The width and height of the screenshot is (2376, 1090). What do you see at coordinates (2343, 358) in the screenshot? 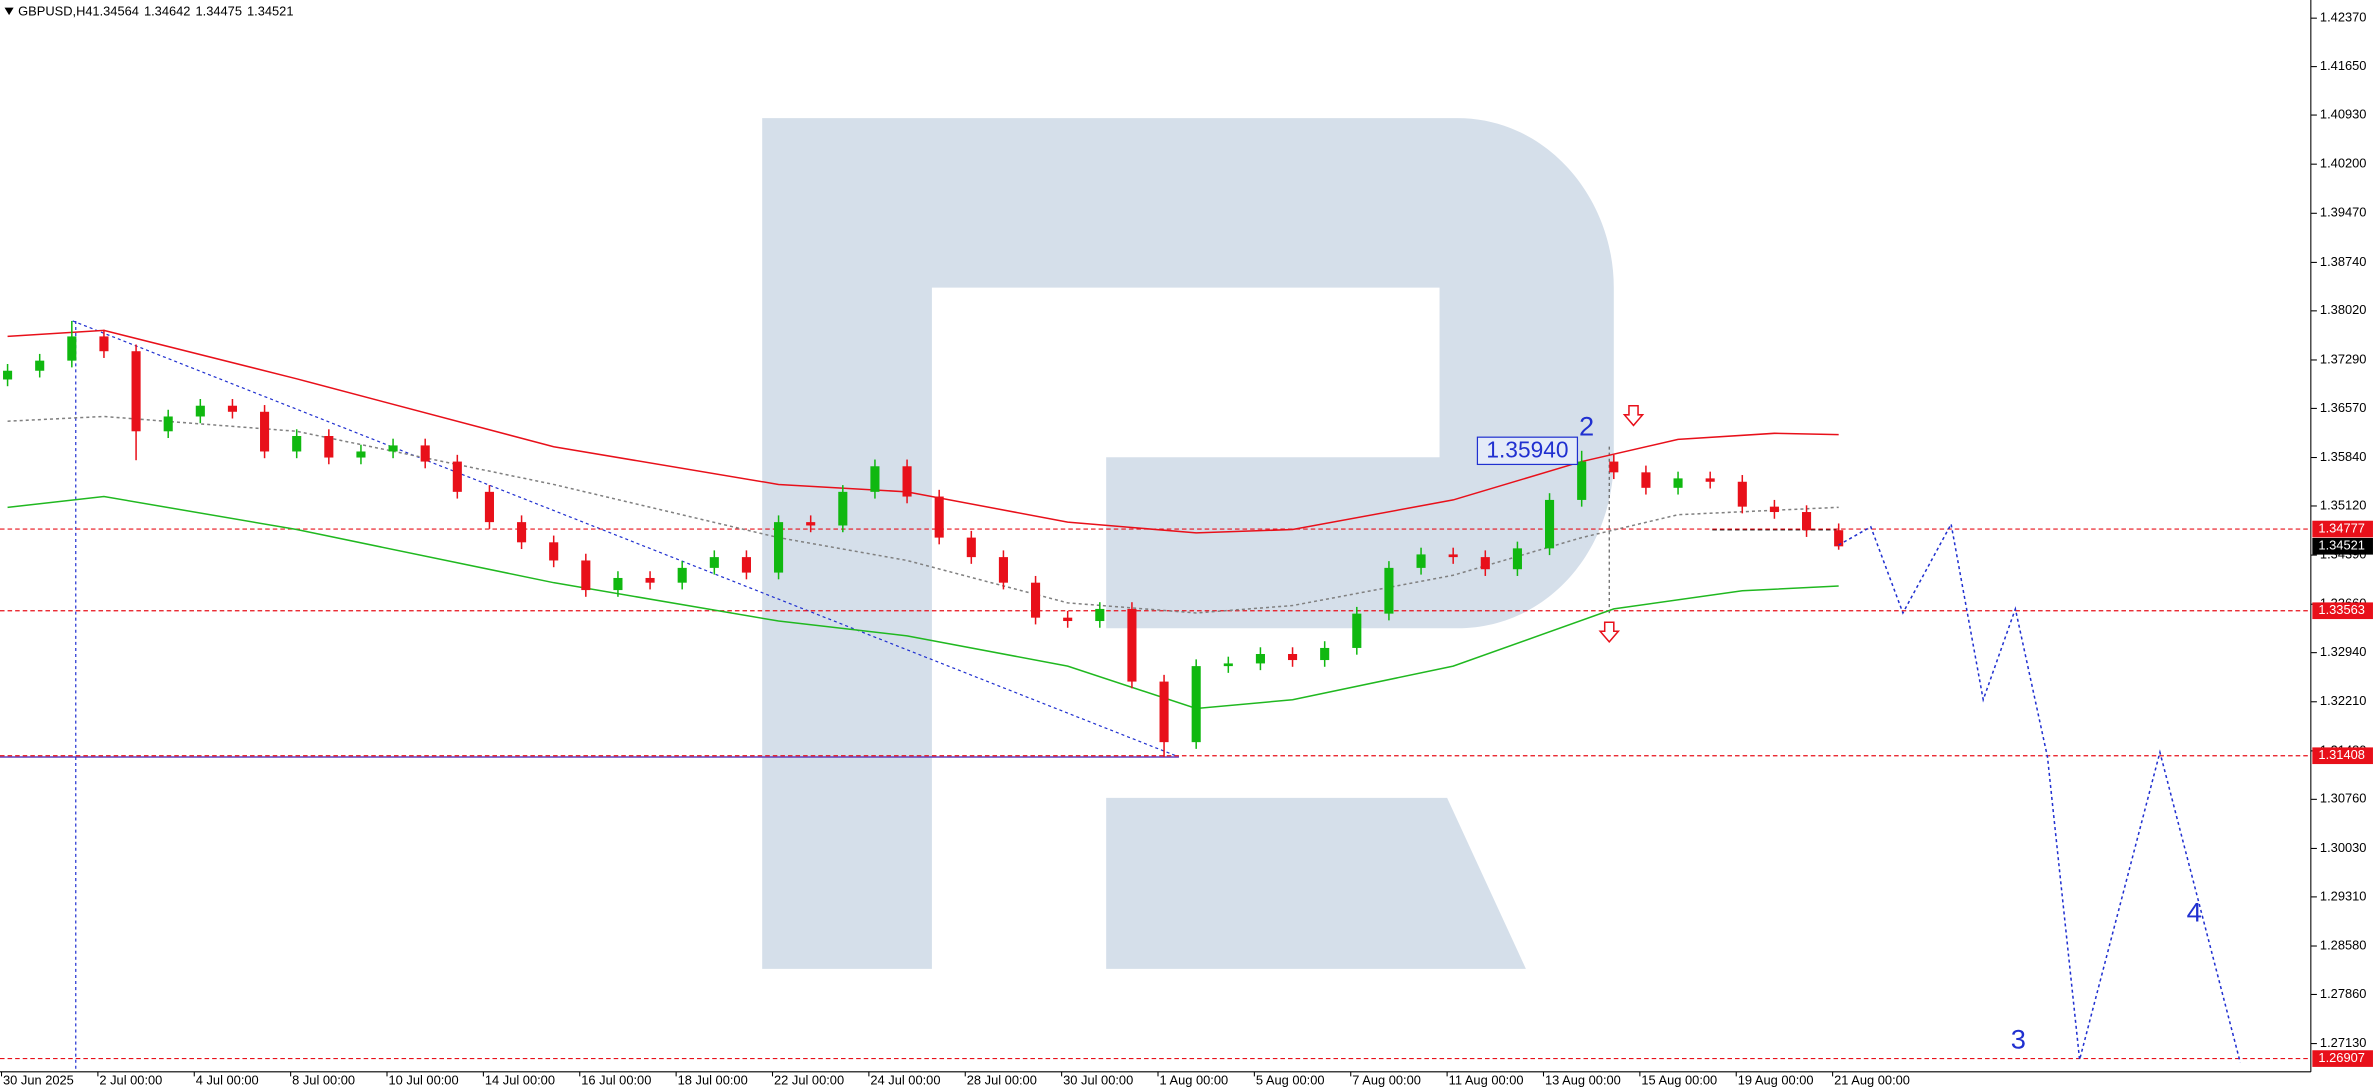
I see `y-tick-label: 1.37290` at bounding box center [2343, 358].